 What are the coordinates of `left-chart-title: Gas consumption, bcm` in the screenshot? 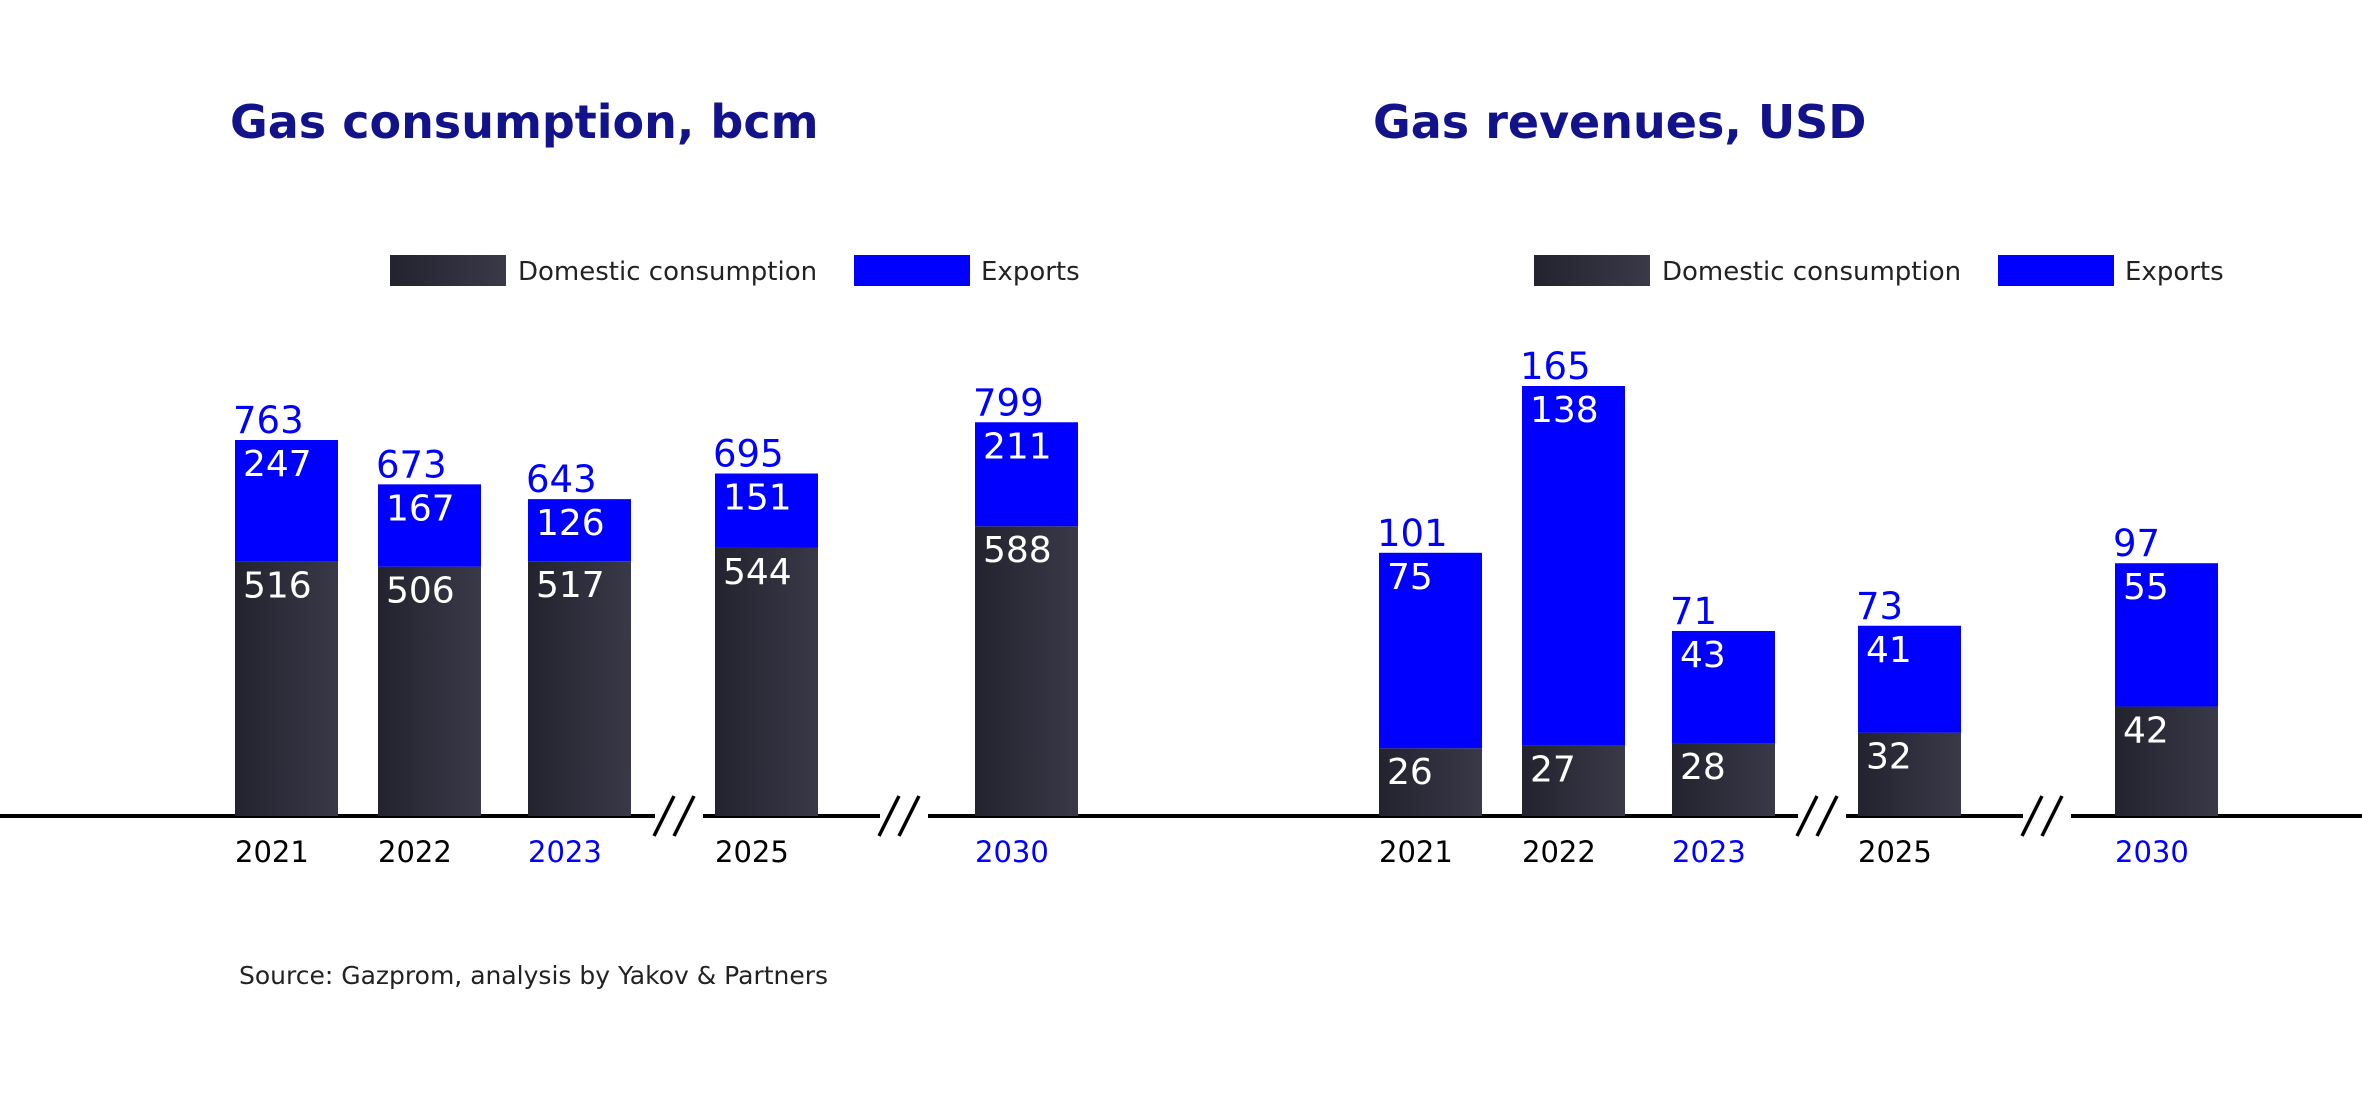 It's located at (524, 122).